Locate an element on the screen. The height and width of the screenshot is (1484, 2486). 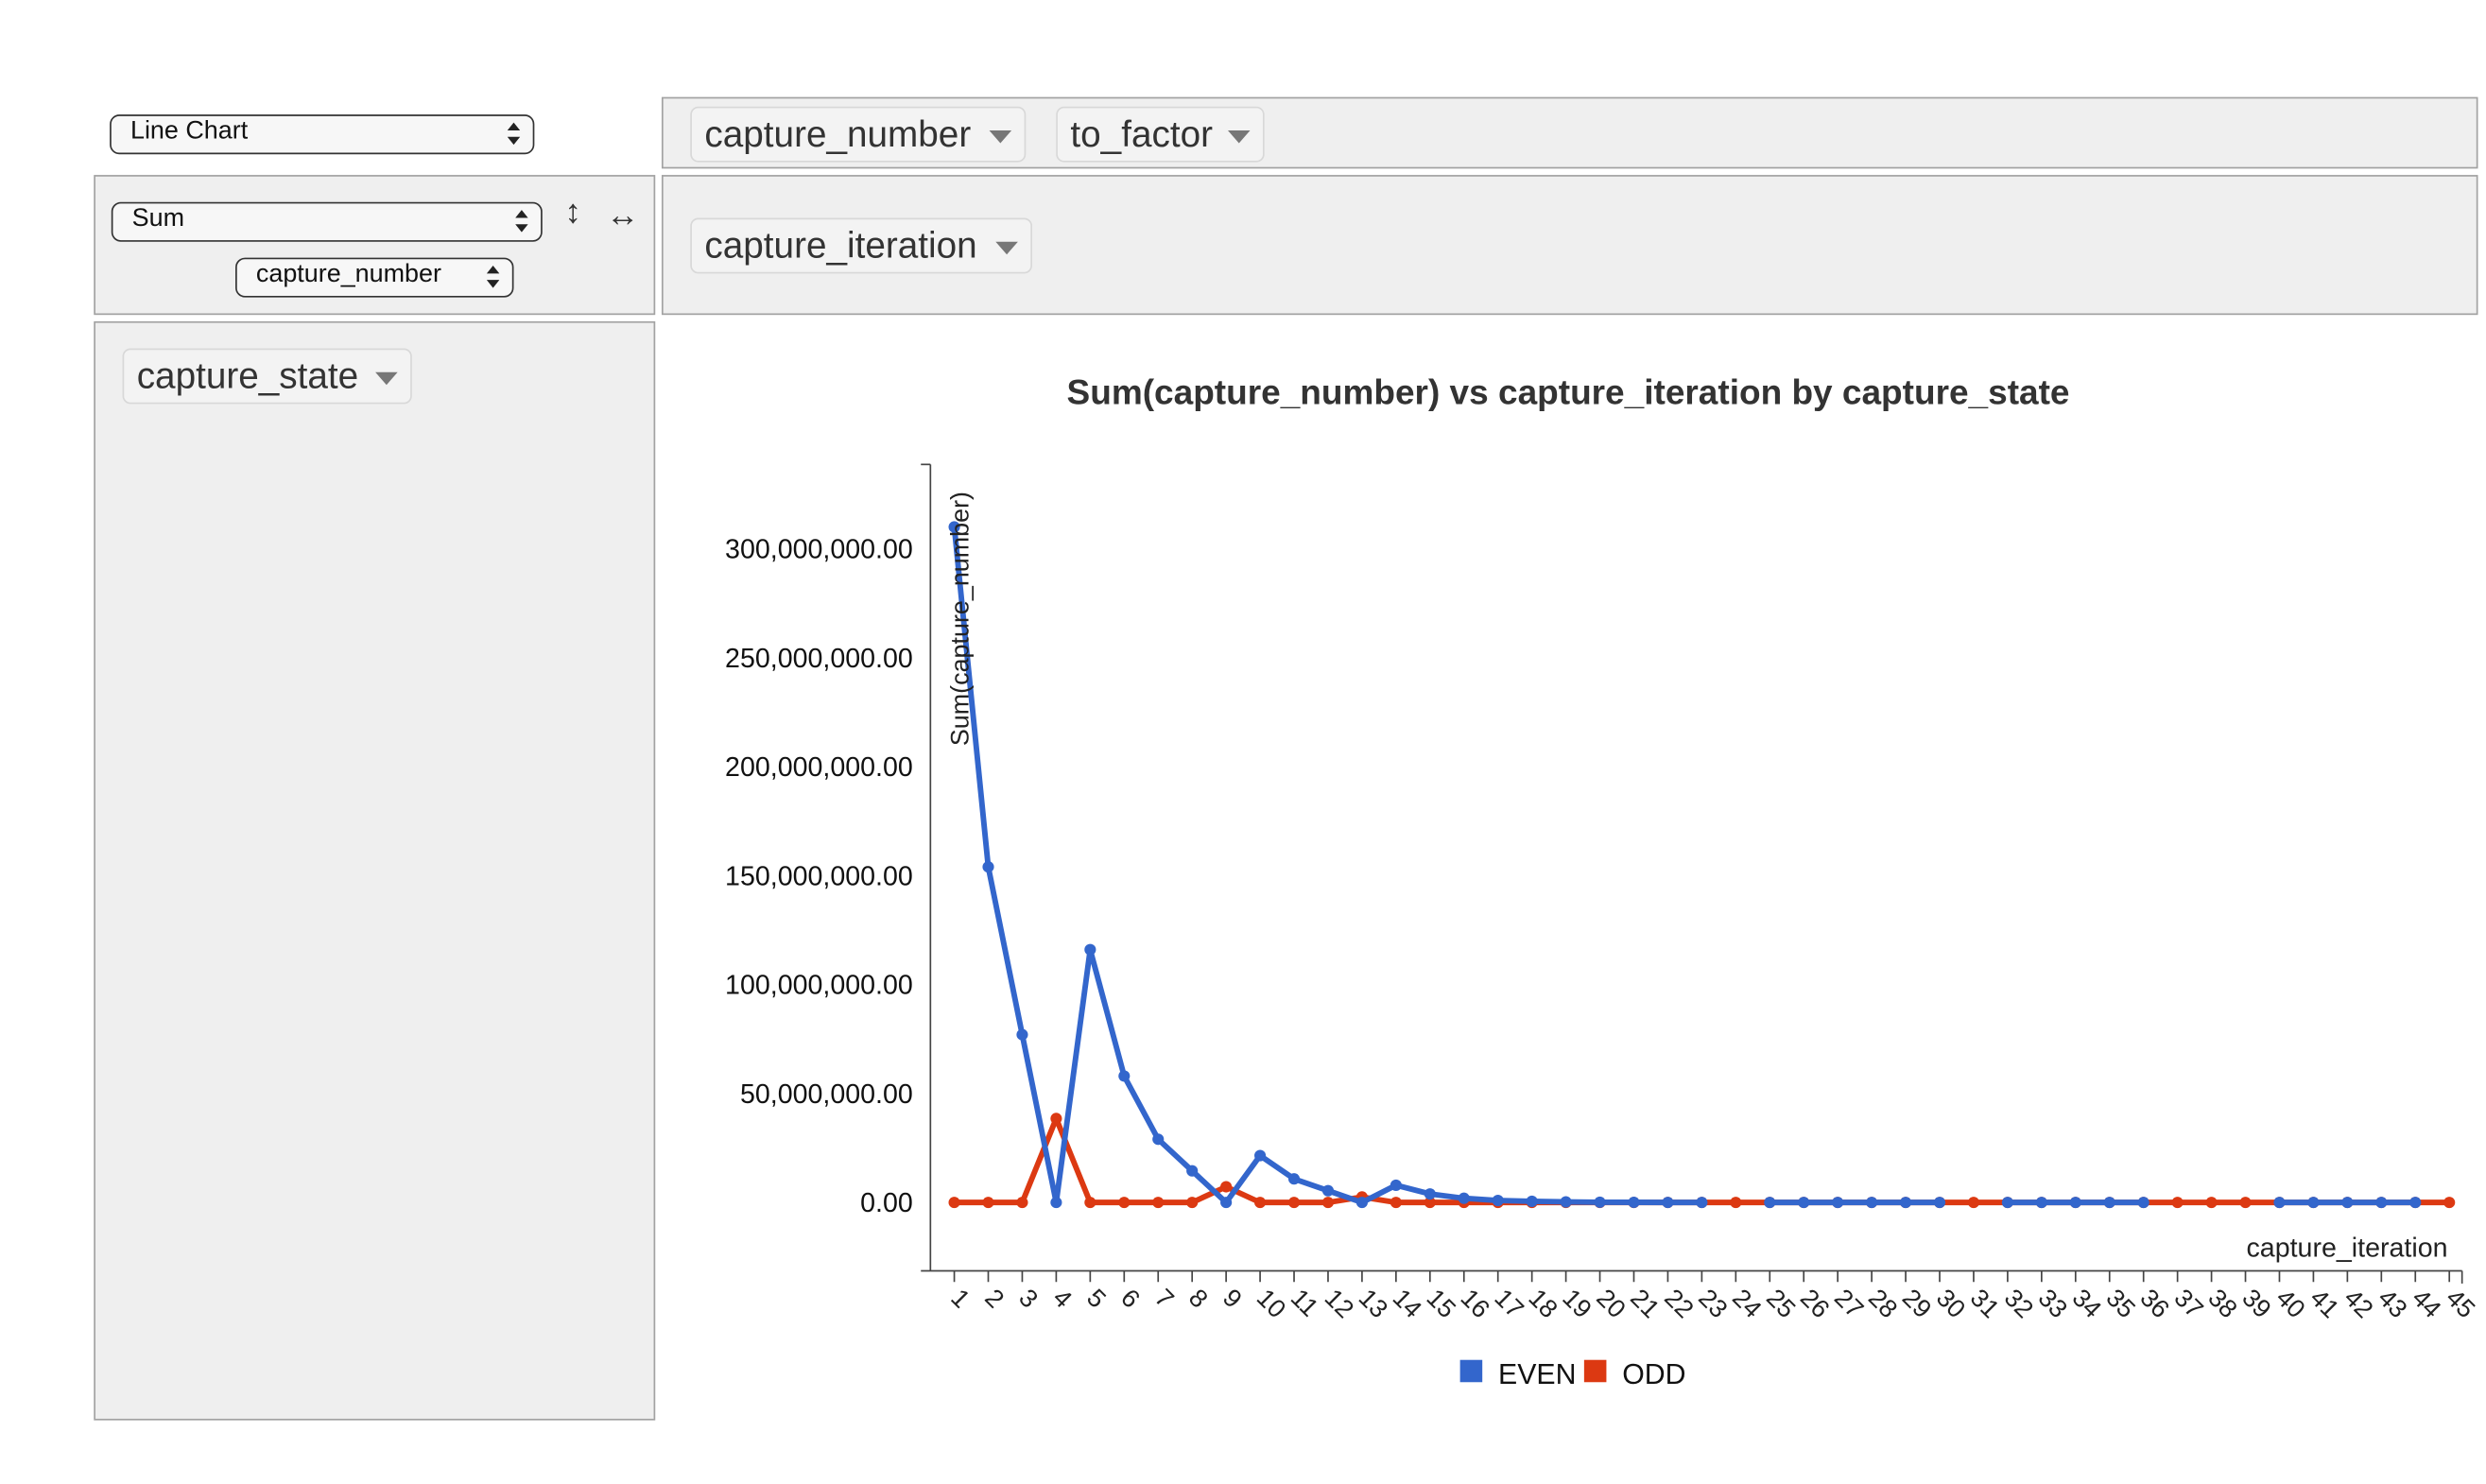
x-tick-label: 2 is located at coordinates (995, 1299).